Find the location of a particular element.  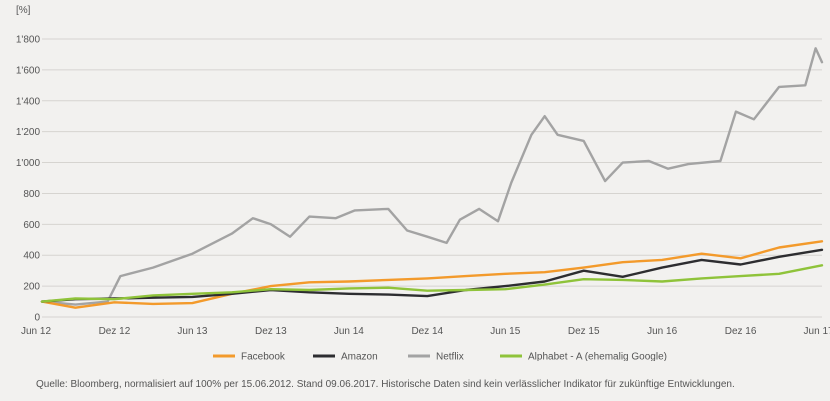

y-tick-label: 1'000 is located at coordinates (28, 163).